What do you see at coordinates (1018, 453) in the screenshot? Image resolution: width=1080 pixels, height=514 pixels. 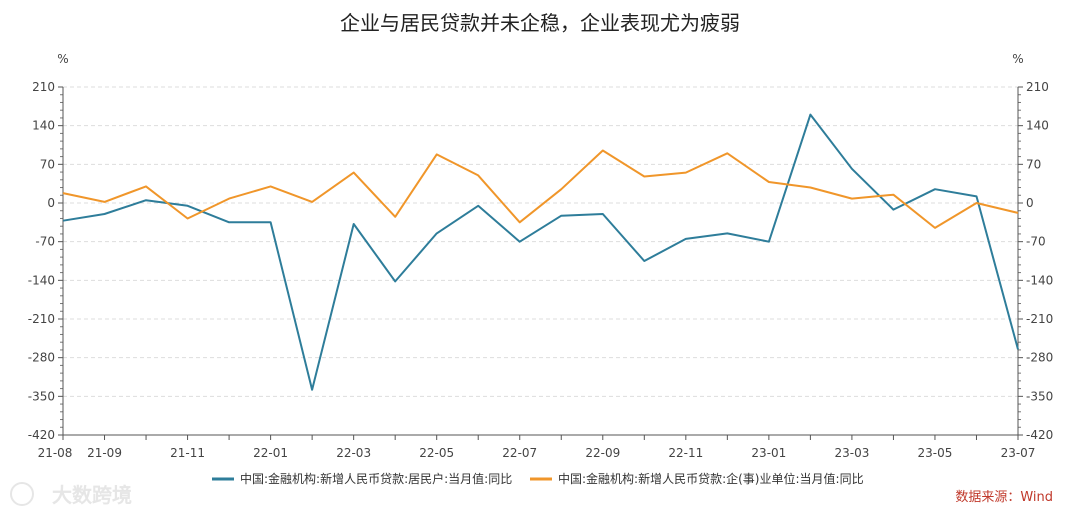 I see `x-tick-label: 23-07` at bounding box center [1018, 453].